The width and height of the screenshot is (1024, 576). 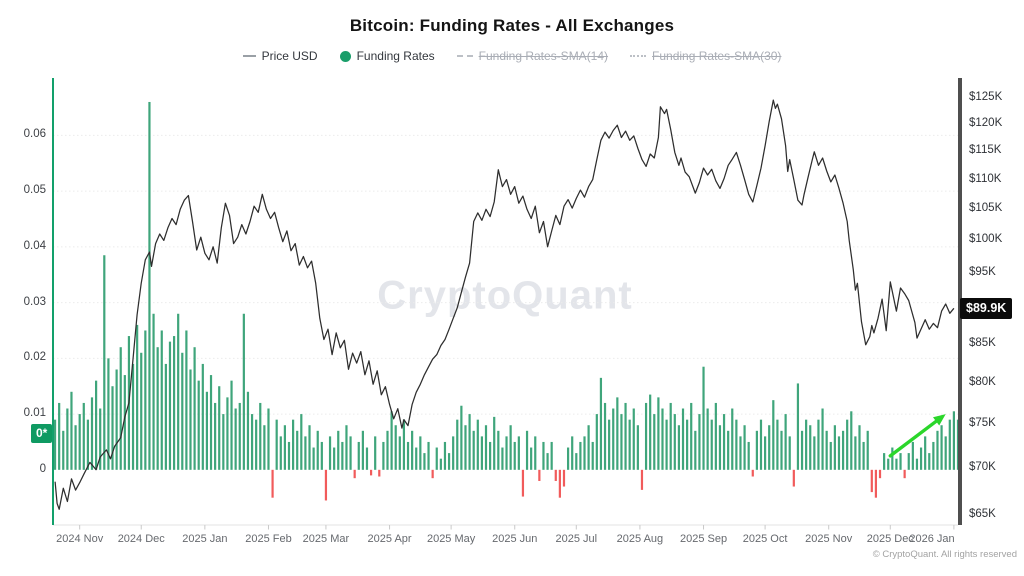 I want to click on legend-item-funding-rates-sma-14-: Funding Rates-SMA(14), so click(x=532, y=56).